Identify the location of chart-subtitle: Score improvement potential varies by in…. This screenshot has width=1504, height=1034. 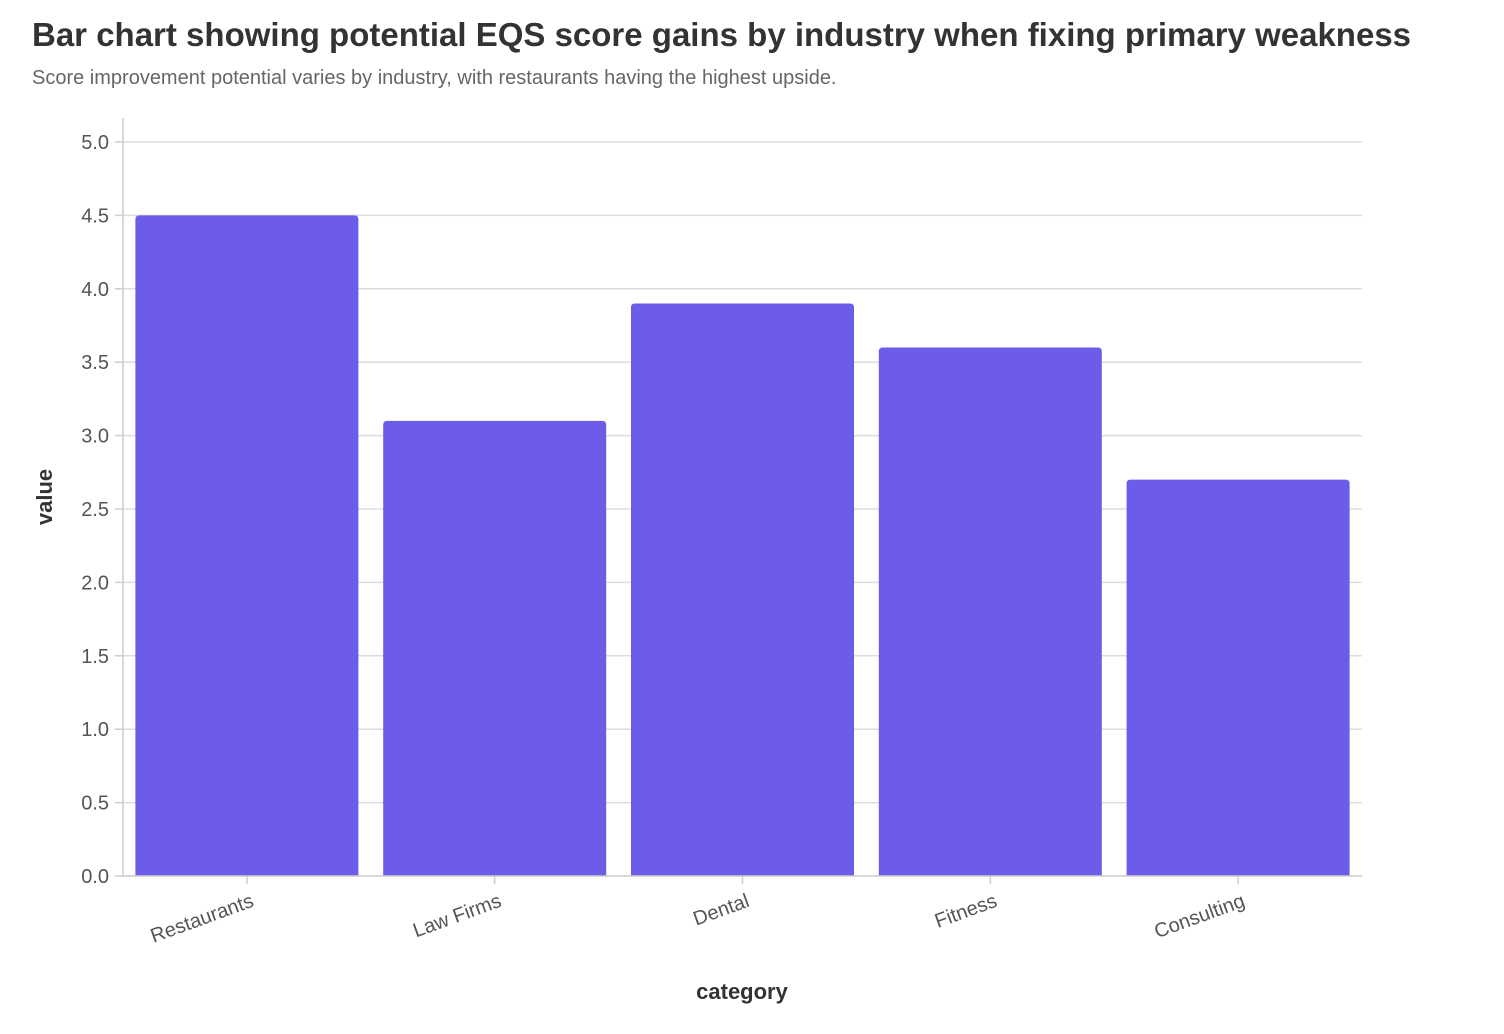
(434, 78).